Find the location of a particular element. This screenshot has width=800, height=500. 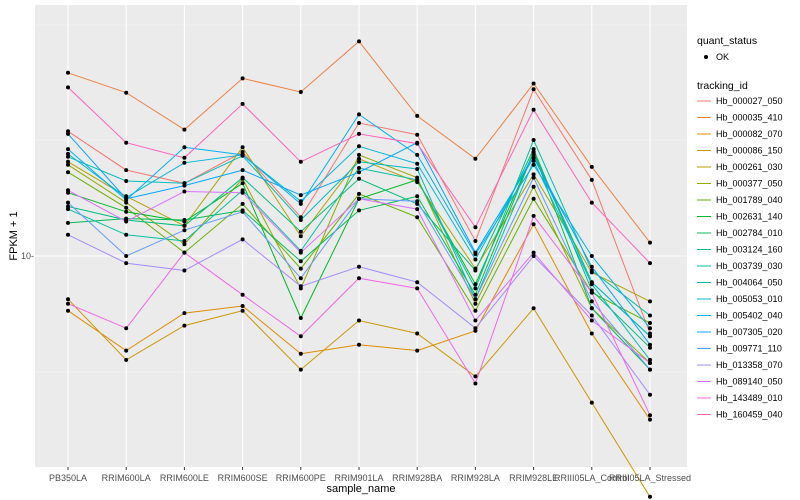

x-tick-label: RRIM928BA is located at coordinates (417, 478).